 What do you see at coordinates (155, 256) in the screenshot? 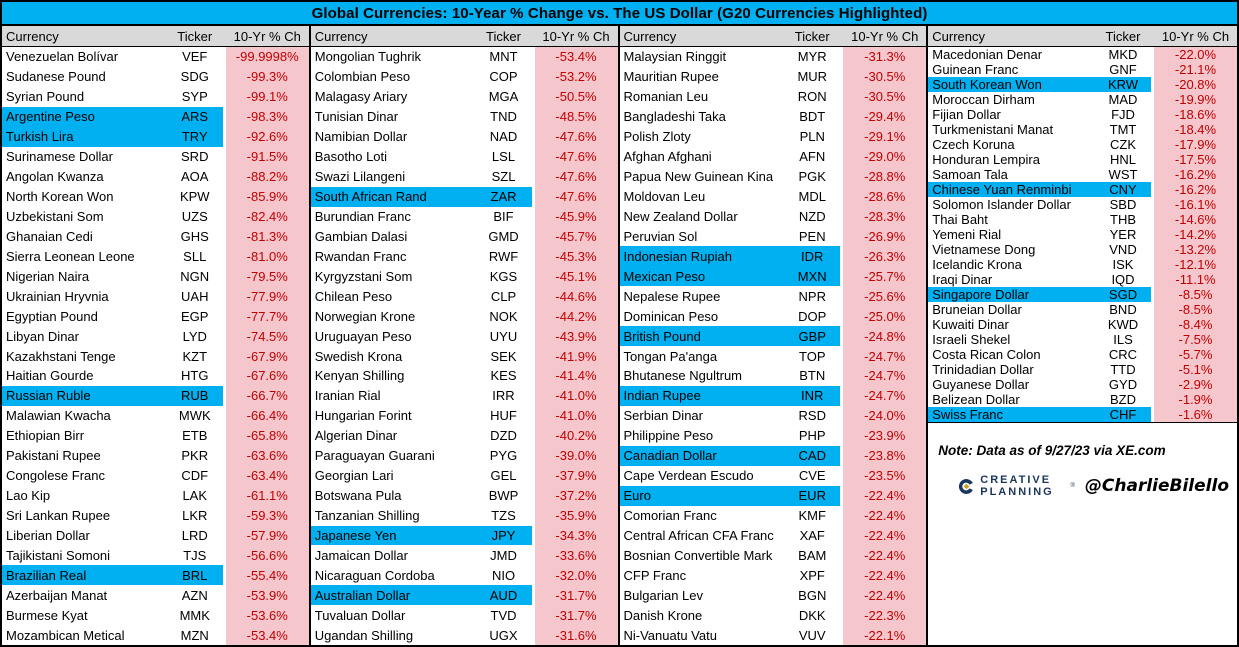
I see `table-row: Sierra Leonean Leone SLL -81.0%` at bounding box center [155, 256].